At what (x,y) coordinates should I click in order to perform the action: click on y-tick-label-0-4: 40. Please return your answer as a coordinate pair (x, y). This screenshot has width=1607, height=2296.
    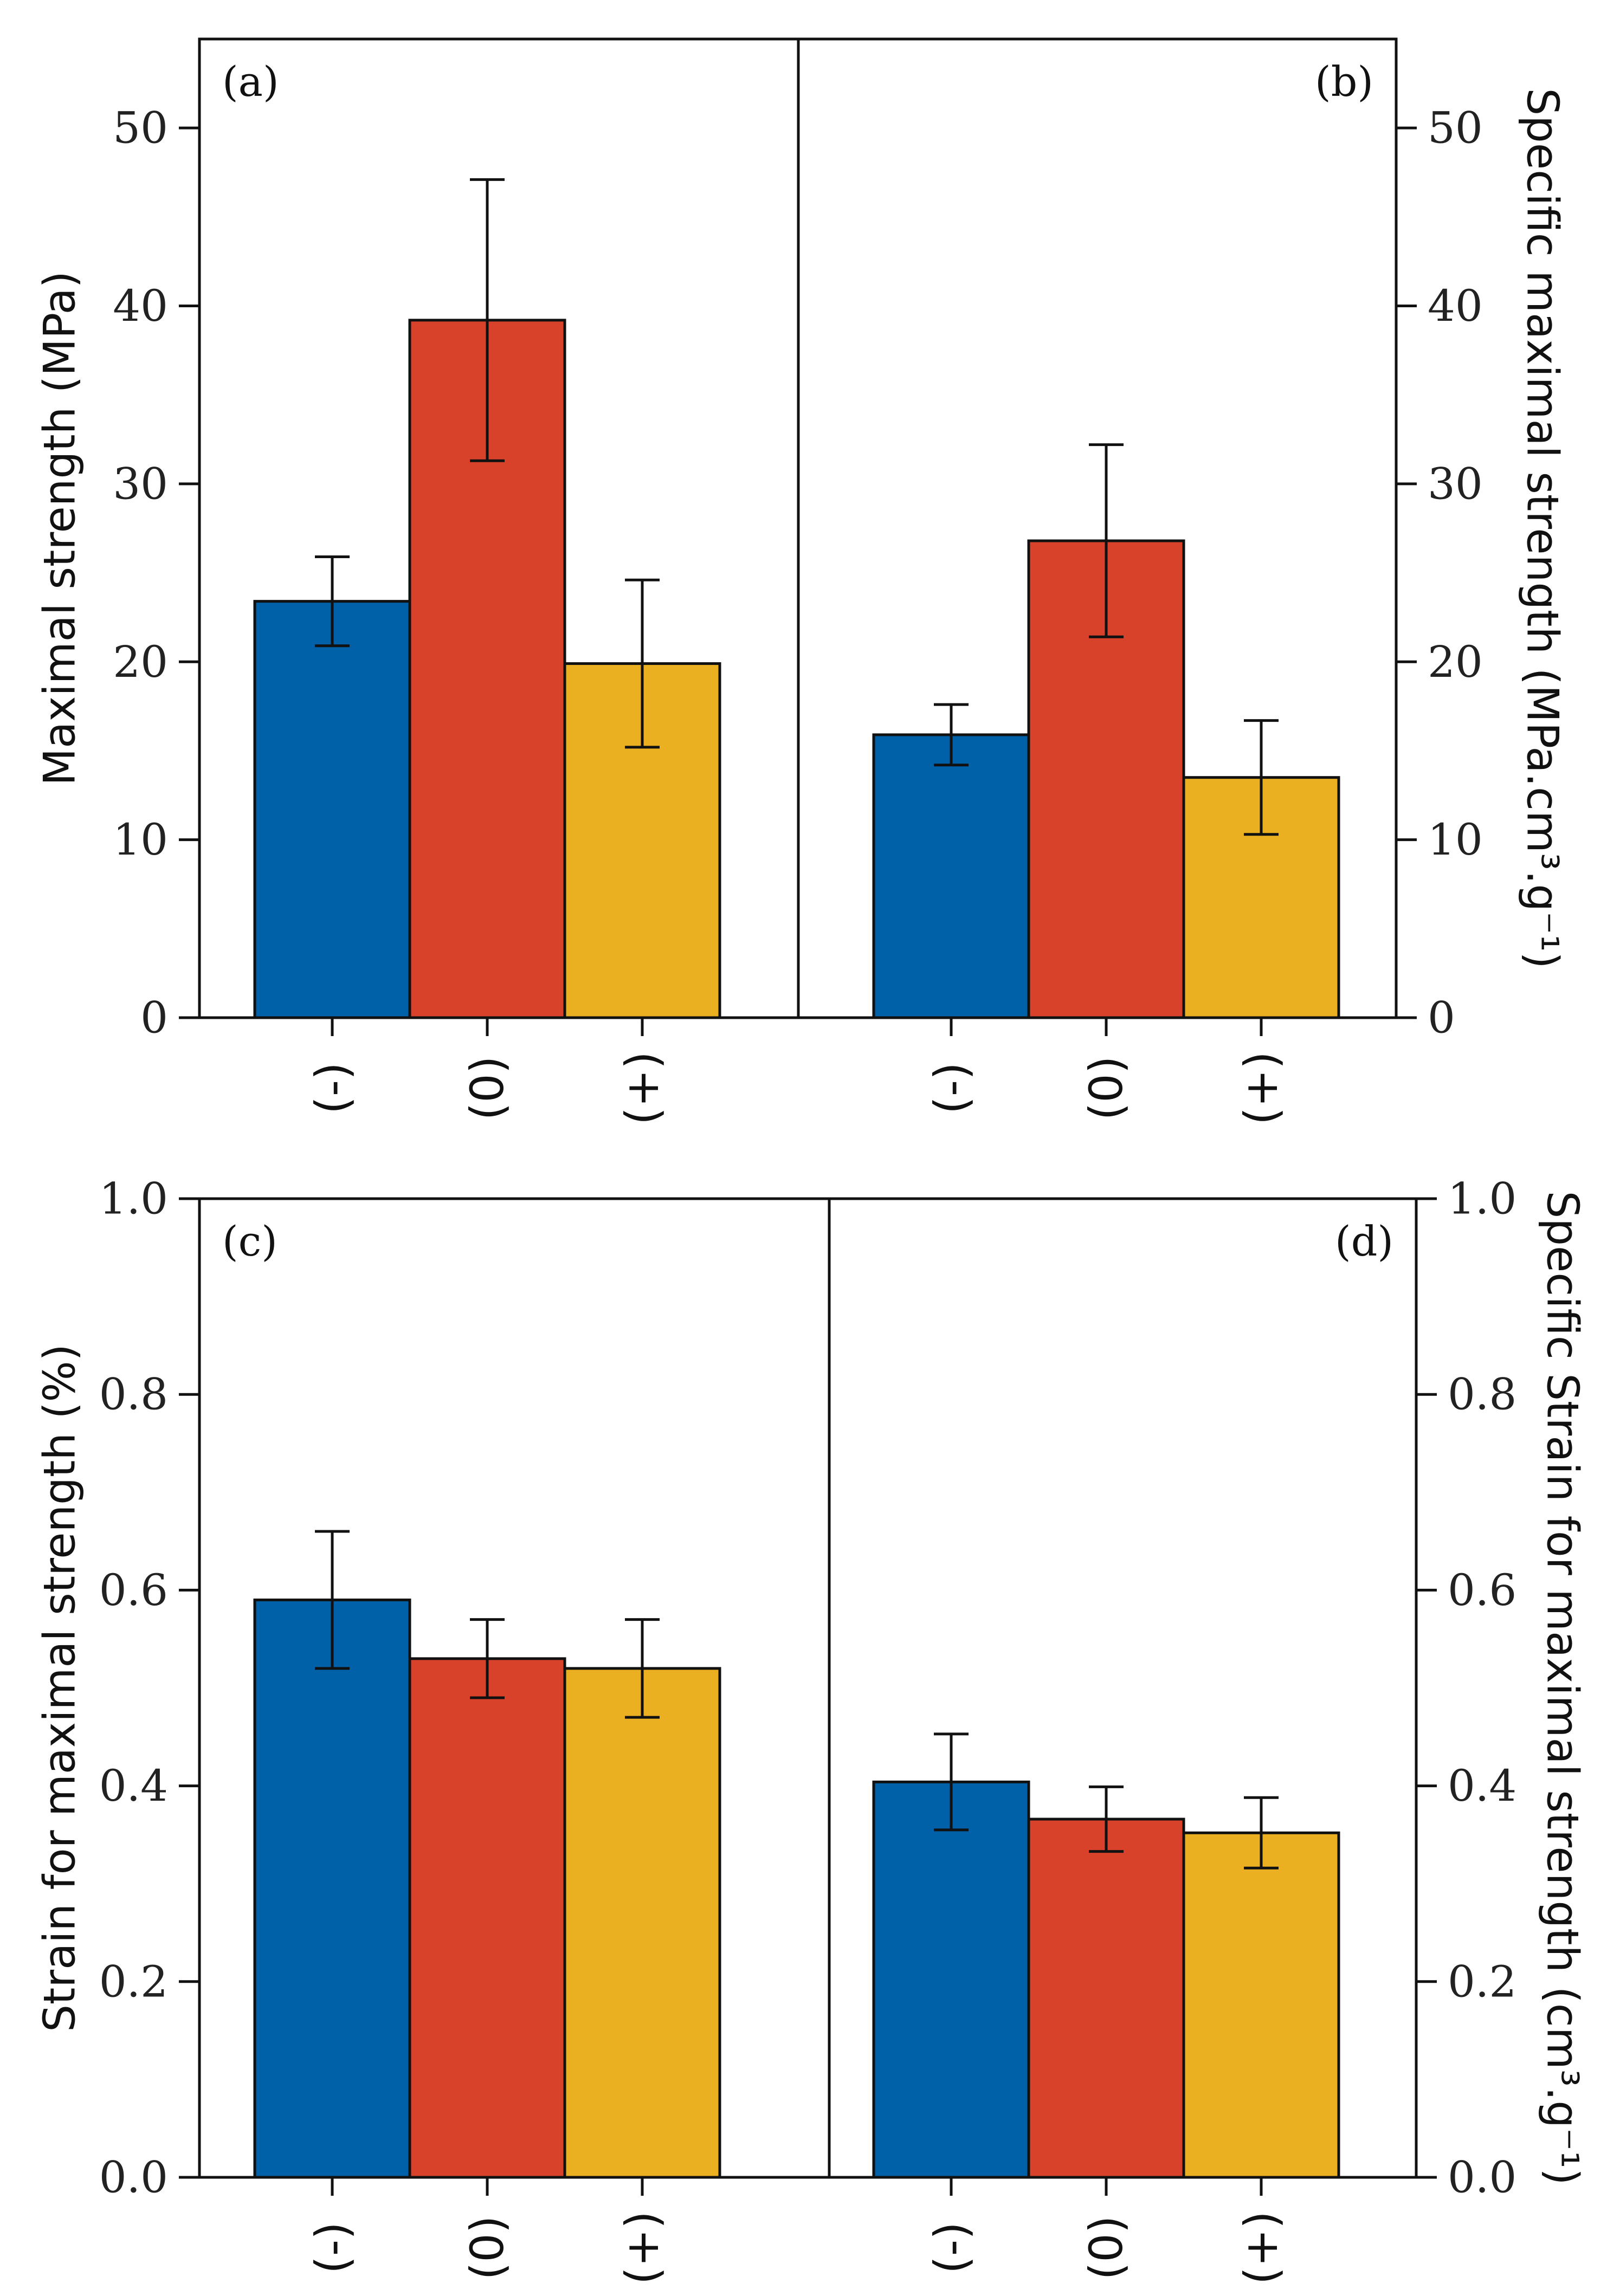
    Looking at the image, I should click on (140, 306).